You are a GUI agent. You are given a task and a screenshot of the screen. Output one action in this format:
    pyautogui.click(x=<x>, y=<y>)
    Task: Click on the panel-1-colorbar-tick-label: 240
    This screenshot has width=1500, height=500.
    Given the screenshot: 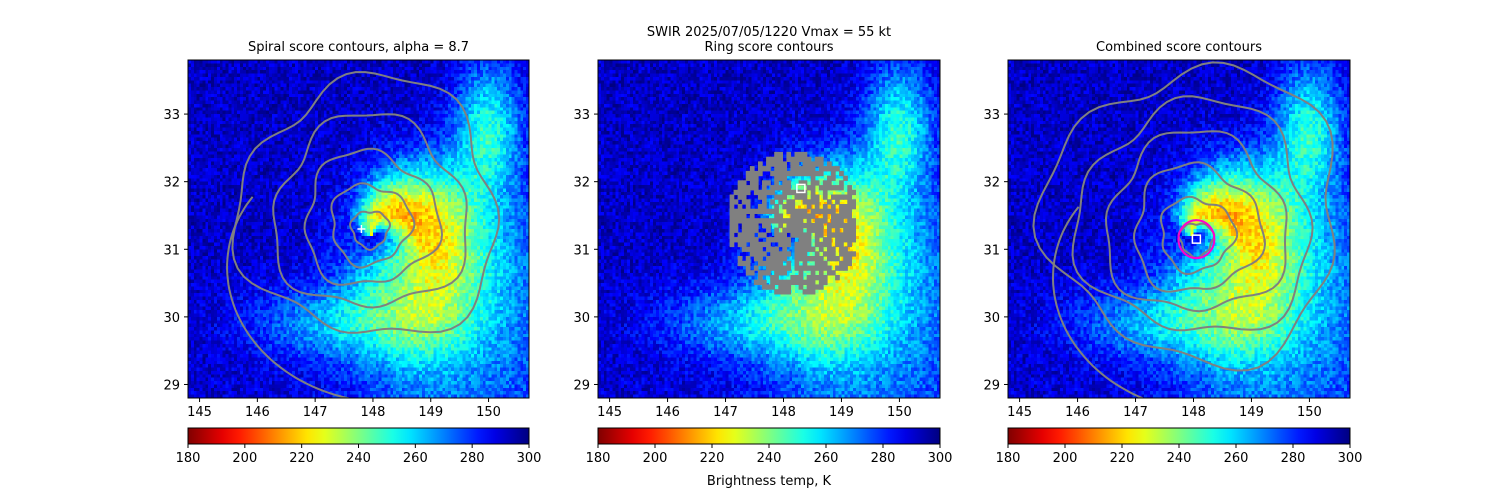 What is the action you would take?
    pyautogui.click(x=358, y=458)
    